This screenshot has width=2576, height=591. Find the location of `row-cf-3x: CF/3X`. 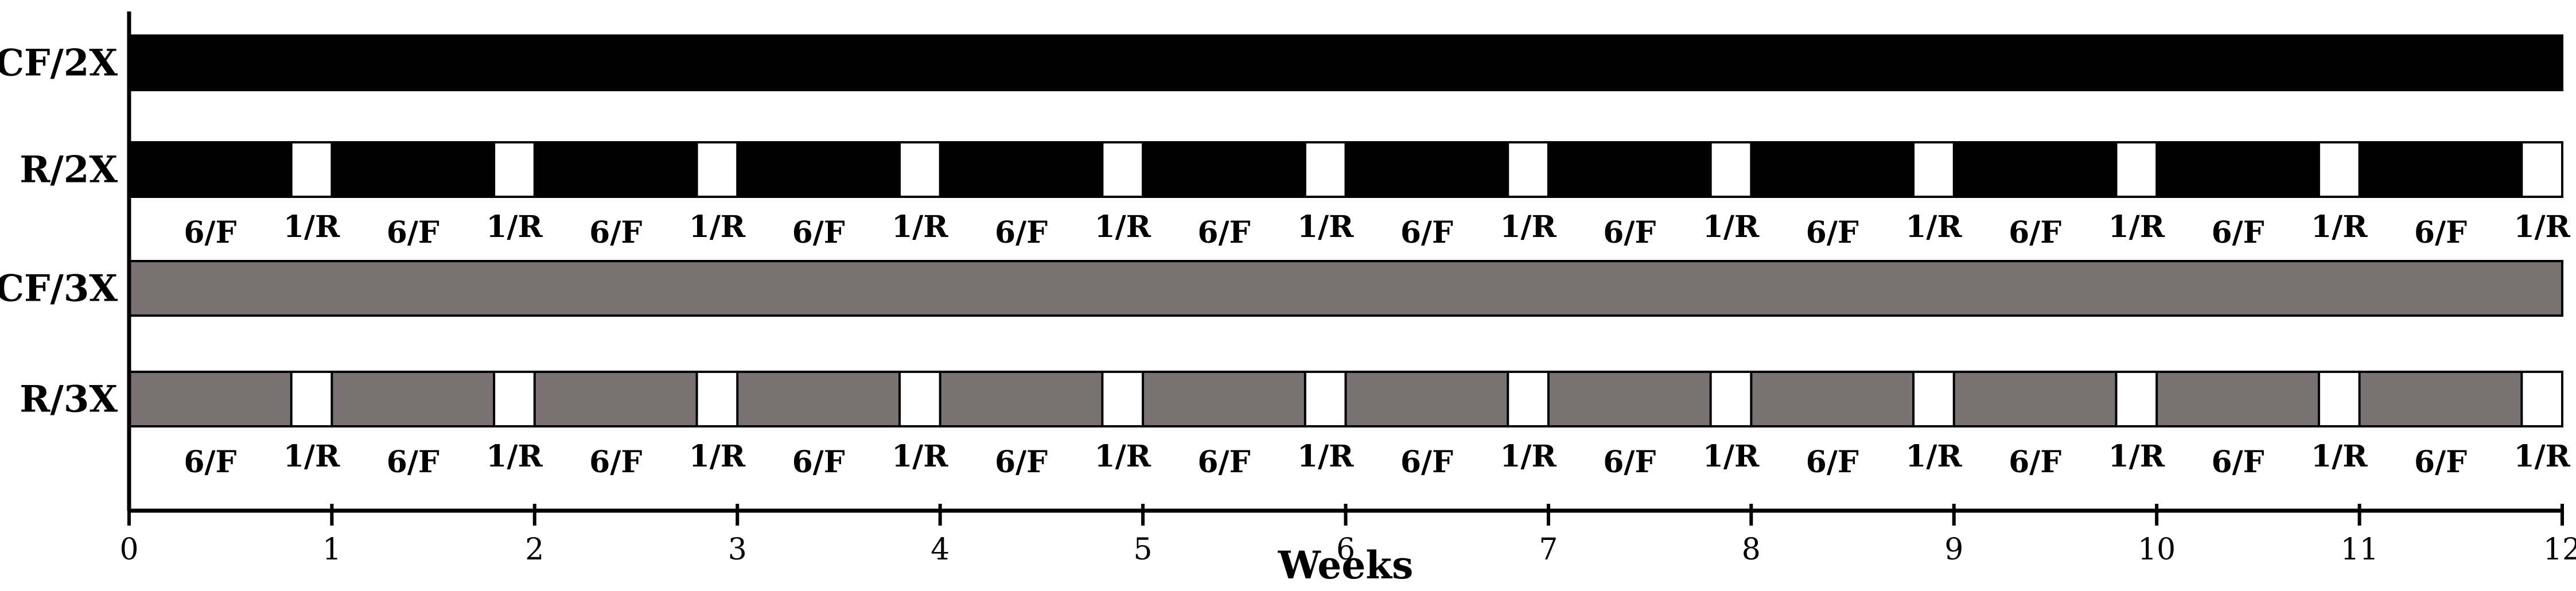

row-cf-3x: CF/3X is located at coordinates (1281, 288).